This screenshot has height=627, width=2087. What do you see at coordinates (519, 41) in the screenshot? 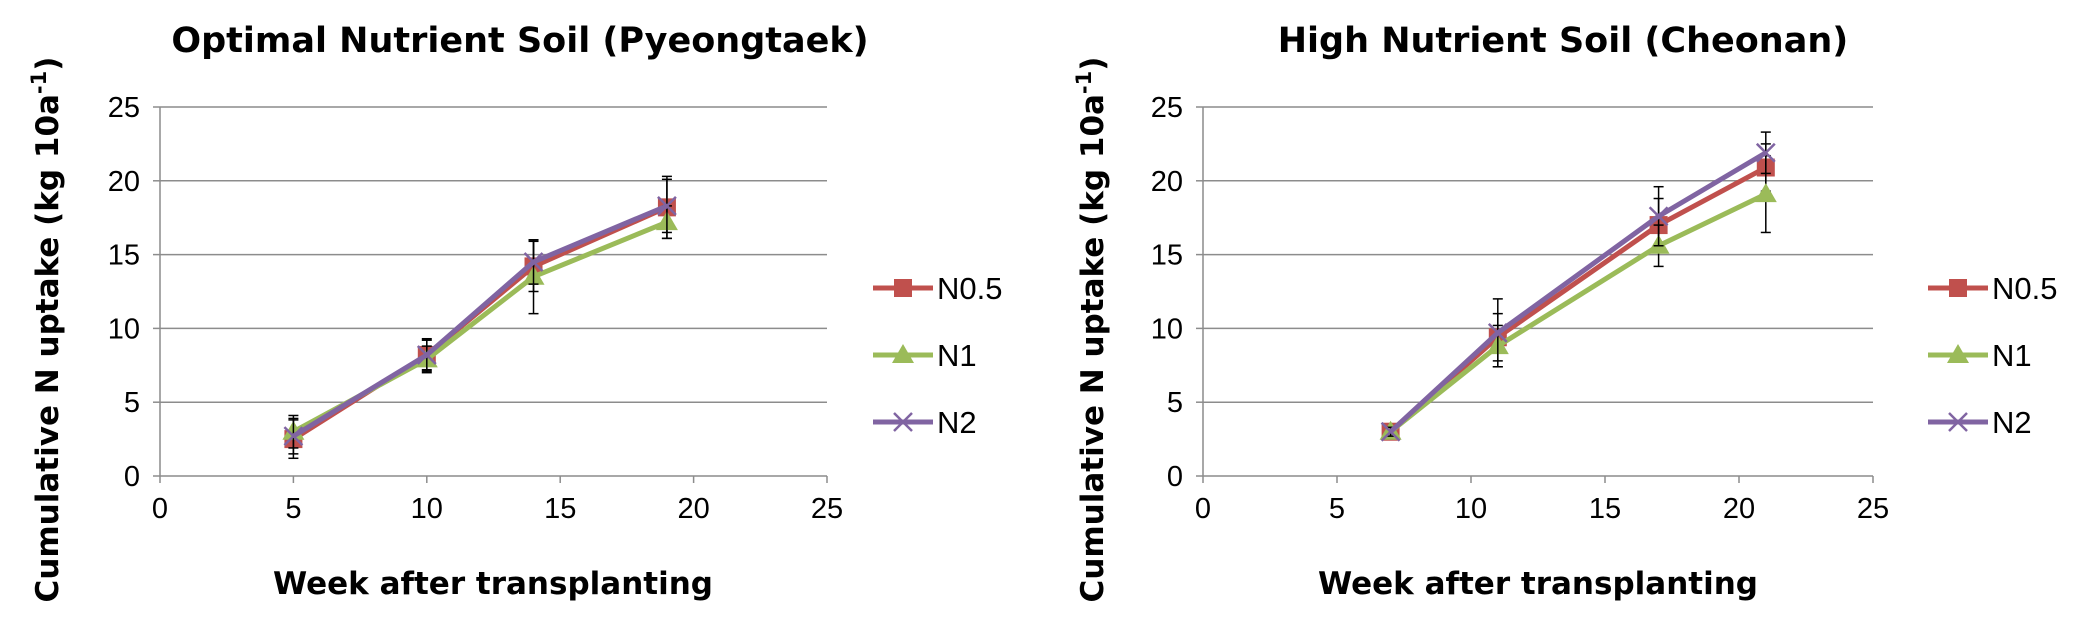
I see `chart-title: Optimal Nutrient Soil (Pyeongtaek)` at bounding box center [519, 41].